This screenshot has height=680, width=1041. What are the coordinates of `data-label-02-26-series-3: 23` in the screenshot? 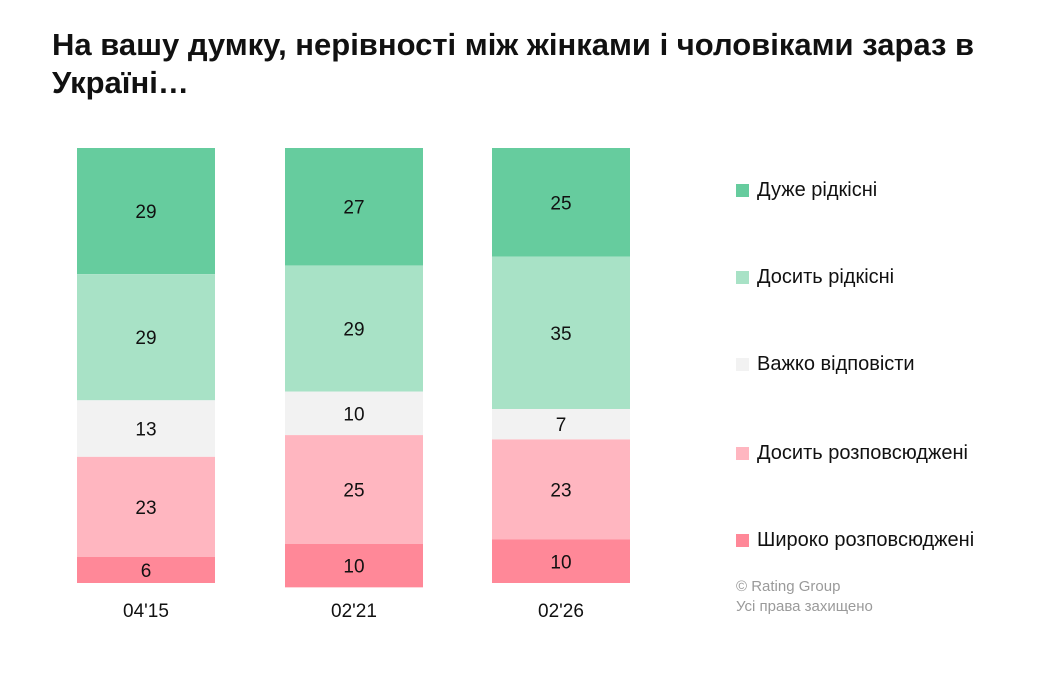 It's located at (560, 490).